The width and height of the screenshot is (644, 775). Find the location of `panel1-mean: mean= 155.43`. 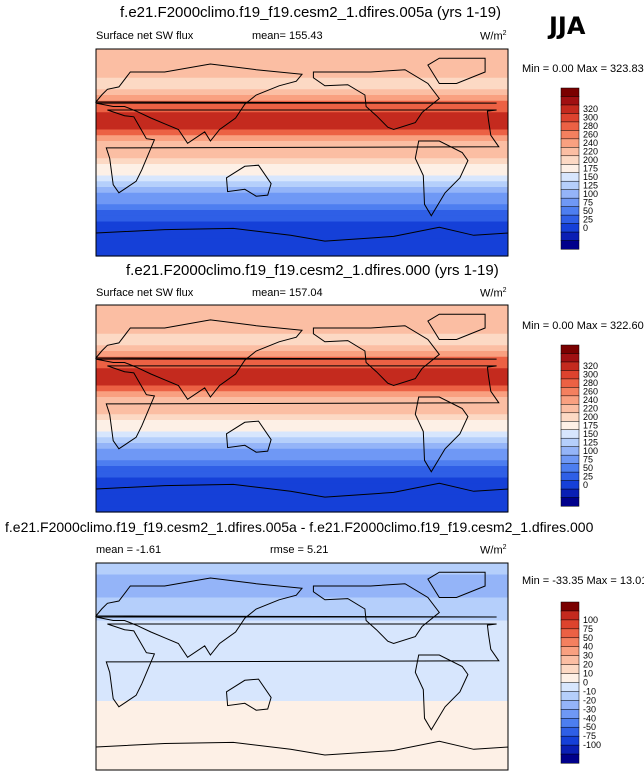

panel1-mean: mean= 155.43 is located at coordinates (287, 36).